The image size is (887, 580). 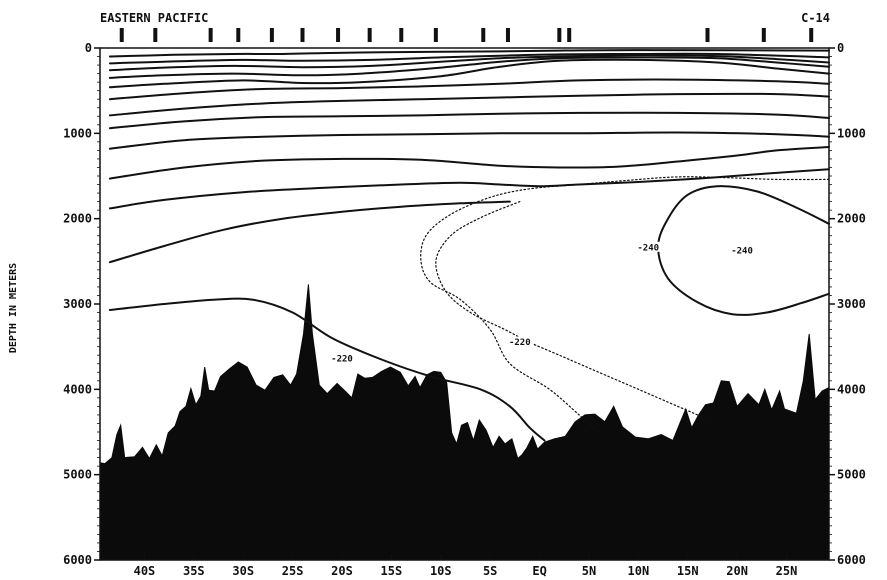 I want to click on x-tick-label: 25N, so click(x=787, y=571).